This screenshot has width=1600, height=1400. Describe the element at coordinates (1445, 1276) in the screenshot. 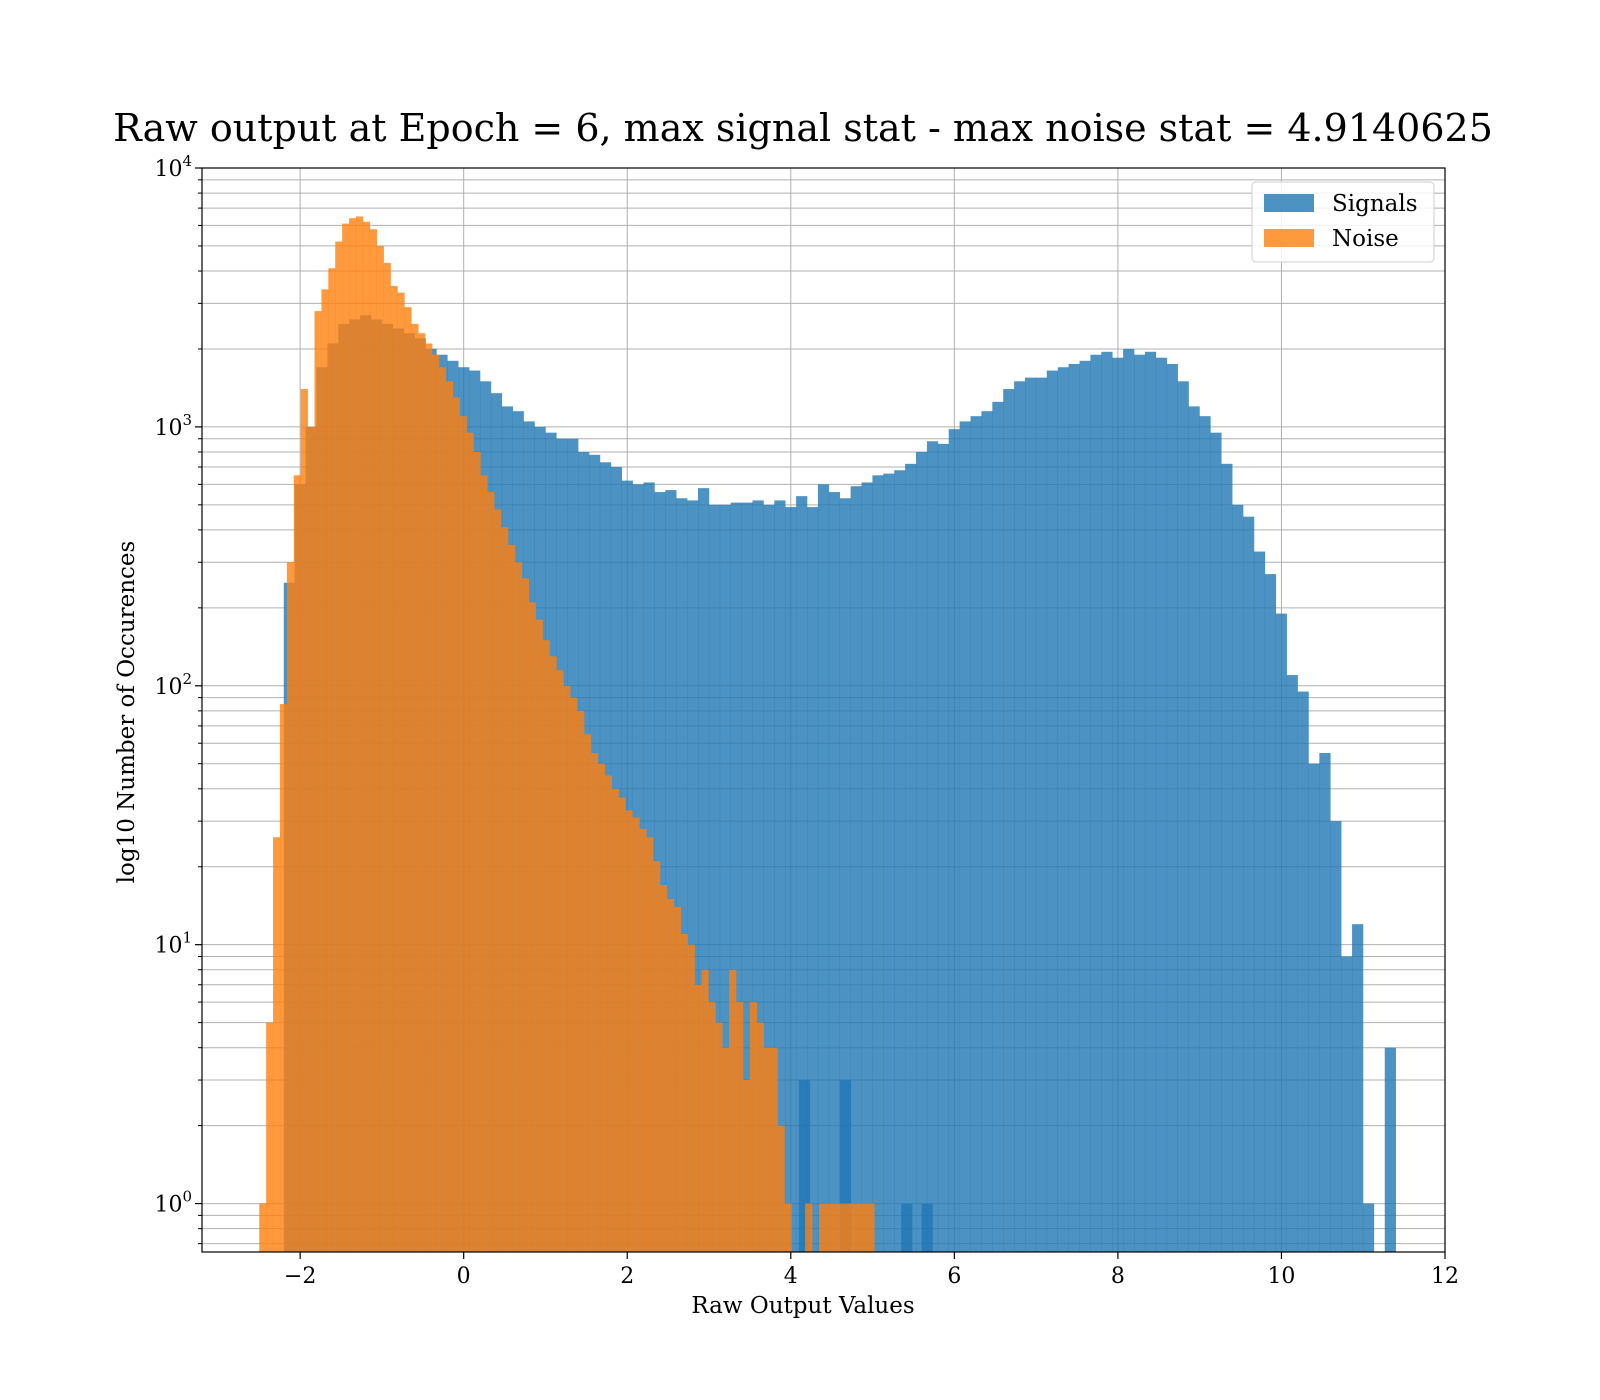

I see `x-tick-label: 12` at that location.